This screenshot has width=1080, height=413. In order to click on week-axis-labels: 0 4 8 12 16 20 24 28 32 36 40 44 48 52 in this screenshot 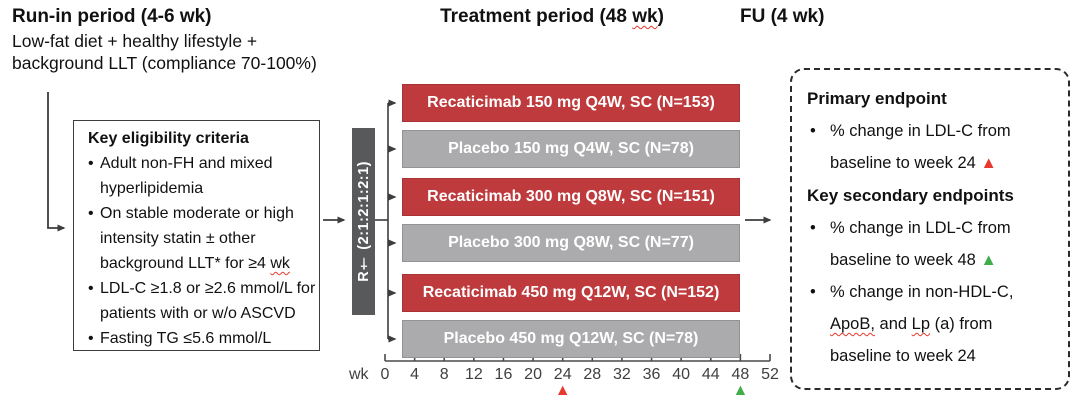, I will do `click(540, 376)`.